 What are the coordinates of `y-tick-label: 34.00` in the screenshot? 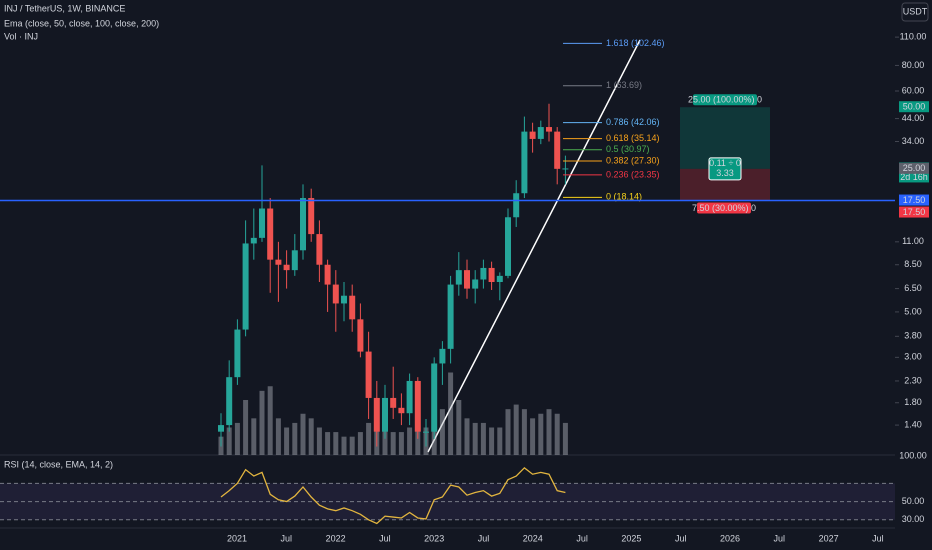 It's located at (913, 141).